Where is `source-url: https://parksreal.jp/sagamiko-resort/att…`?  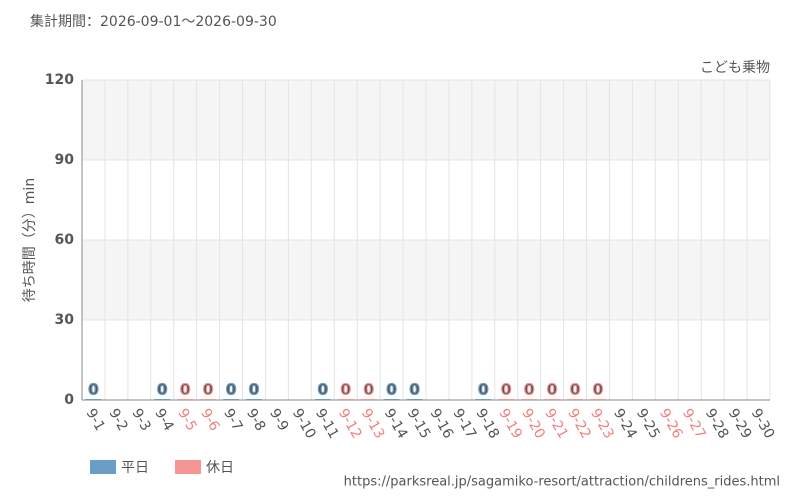
source-url: https://parksreal.jp/sagamiko-resort/att… is located at coordinates (562, 482).